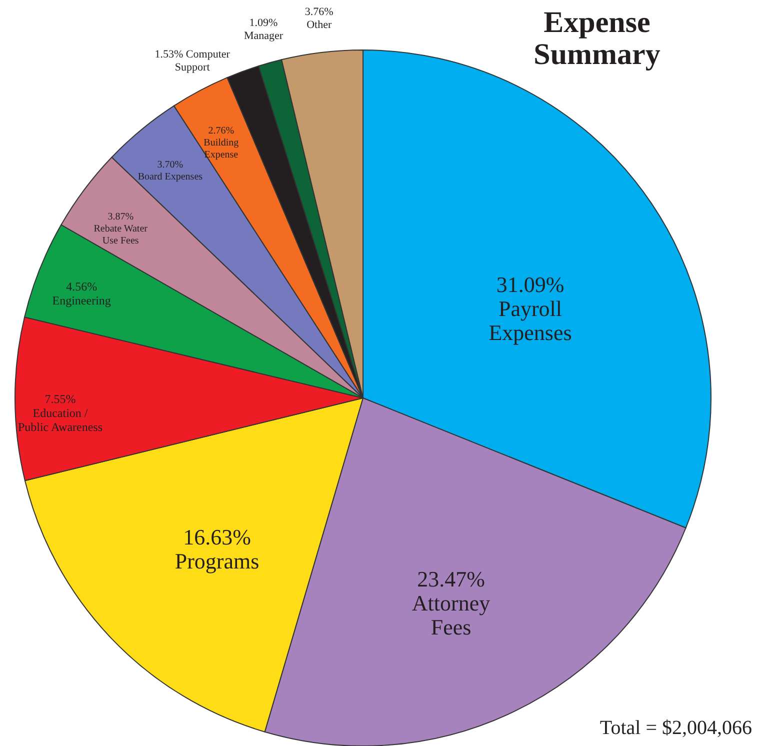 The width and height of the screenshot is (763, 746). I want to click on slice-label: Attorney Fees, so click(451, 615).